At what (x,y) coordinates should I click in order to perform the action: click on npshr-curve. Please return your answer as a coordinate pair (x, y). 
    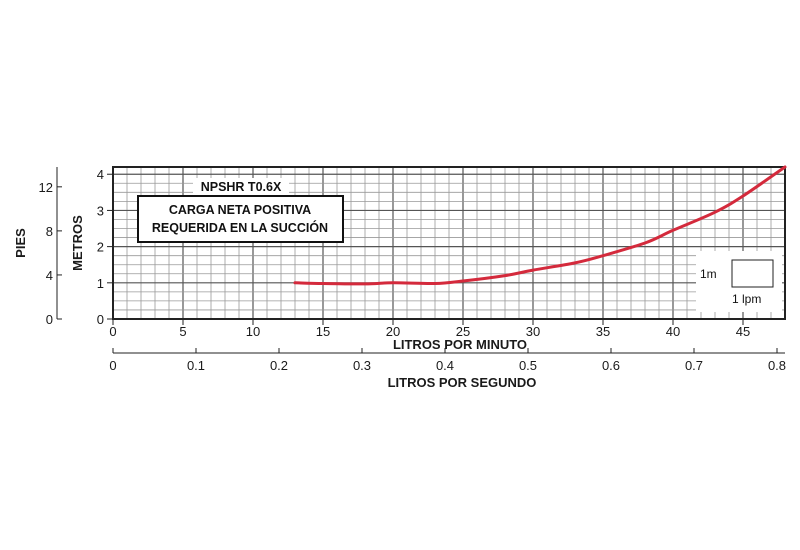
    Looking at the image, I should click on (540, 225).